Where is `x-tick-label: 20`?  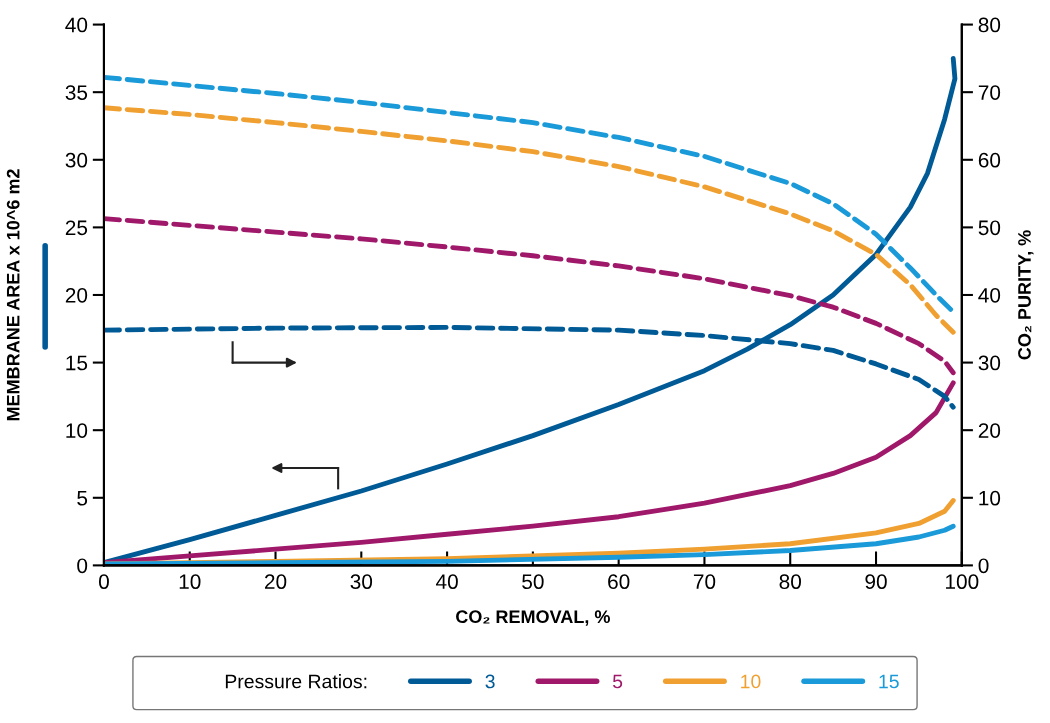
x-tick-label: 20 is located at coordinates (275, 582).